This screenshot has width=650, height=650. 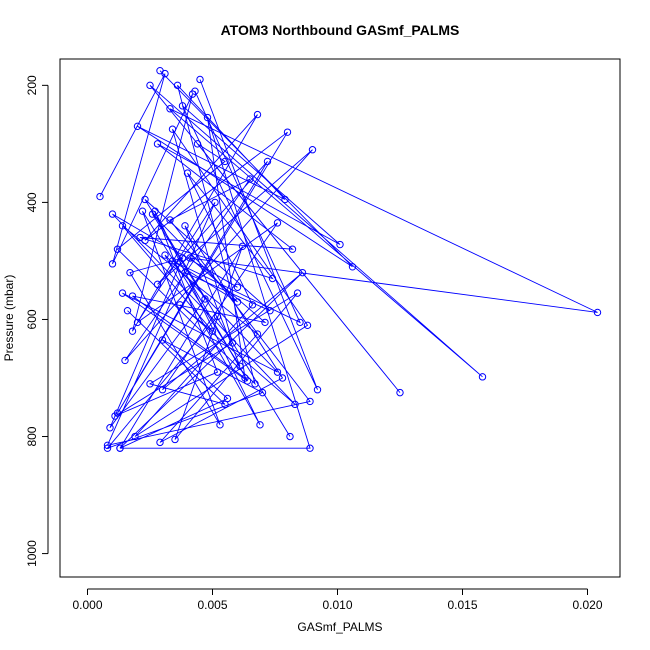 What do you see at coordinates (32, 202) in the screenshot?
I see `y-tick-label: 400` at bounding box center [32, 202].